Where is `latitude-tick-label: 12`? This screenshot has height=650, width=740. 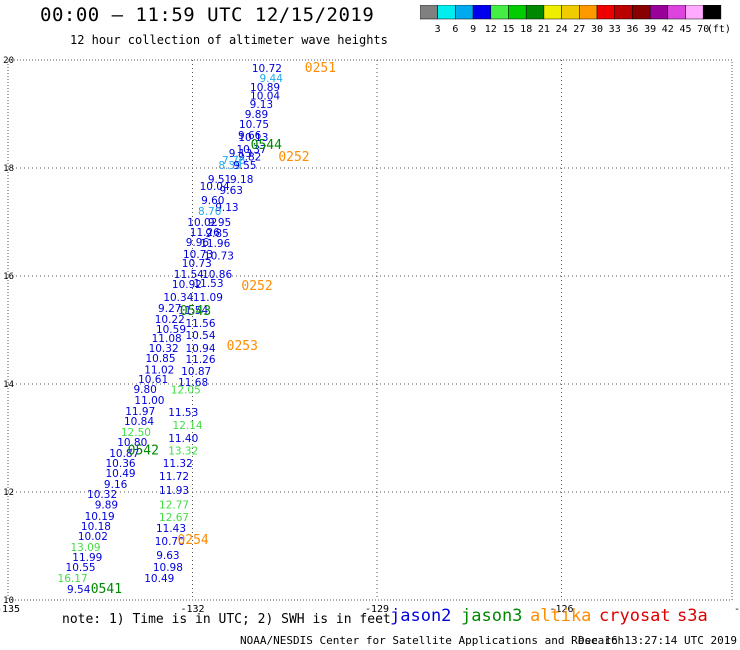
latitude-tick-label: 12 is located at coordinates (8, 493).